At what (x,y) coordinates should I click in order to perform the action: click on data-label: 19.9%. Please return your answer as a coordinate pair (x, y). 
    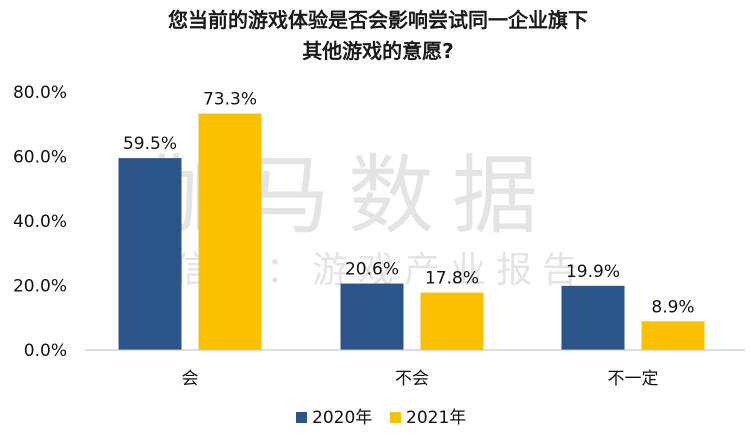
    Looking at the image, I should click on (593, 272).